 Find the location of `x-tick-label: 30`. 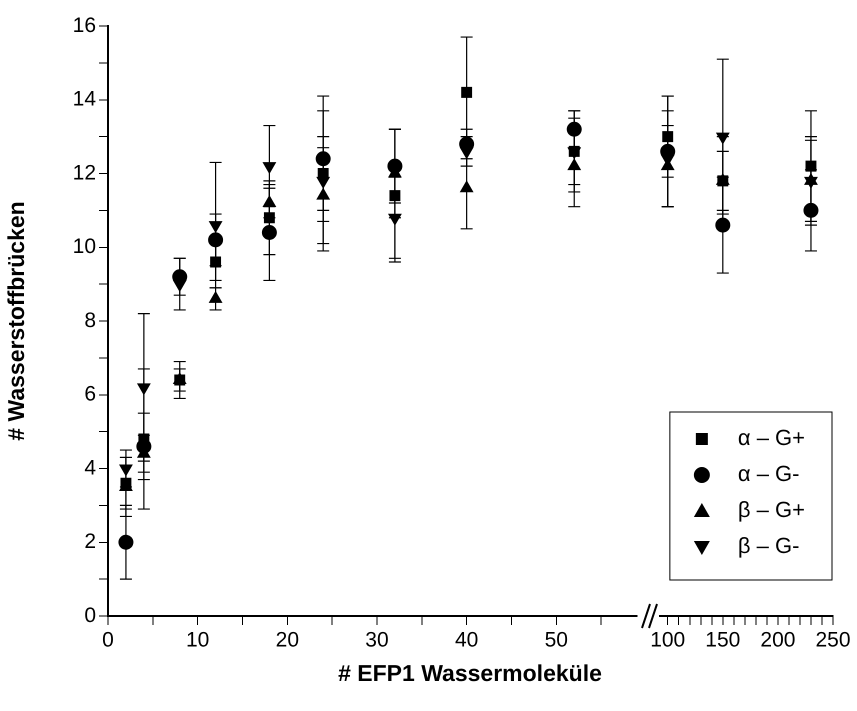

x-tick-label: 30 is located at coordinates (377, 640).